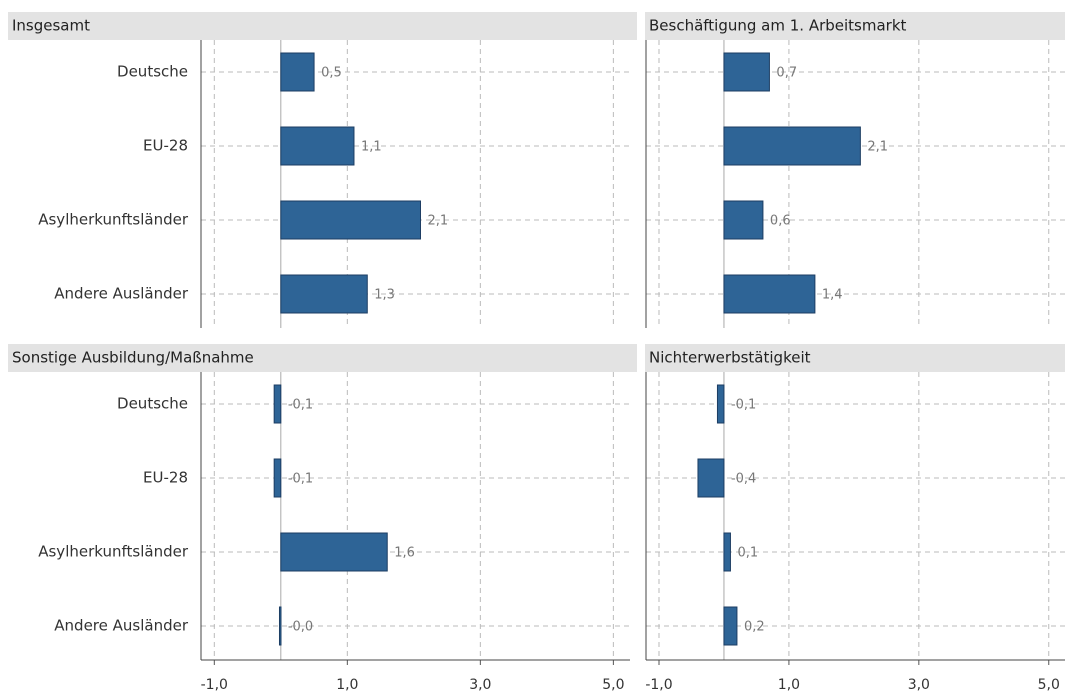 Image resolution: width=1073 pixels, height=695 pixels. I want to click on value-label: 0,7, so click(786, 73).